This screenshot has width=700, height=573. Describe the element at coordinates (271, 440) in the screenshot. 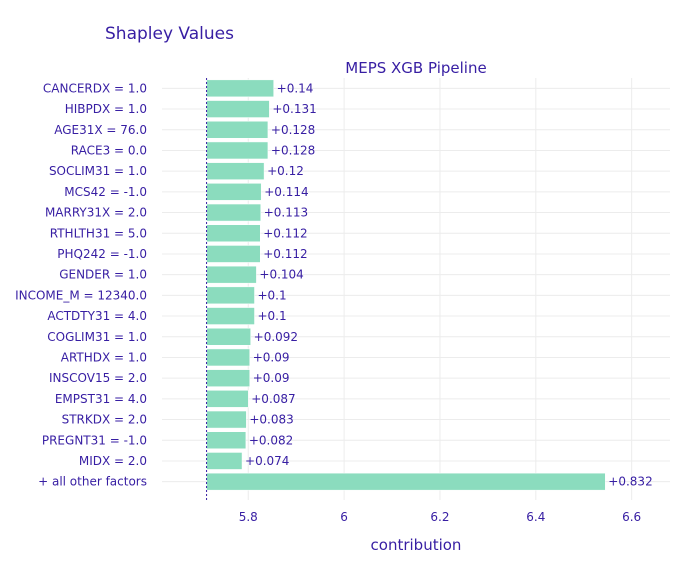

I see `bar-value-label: +0.082` at that location.